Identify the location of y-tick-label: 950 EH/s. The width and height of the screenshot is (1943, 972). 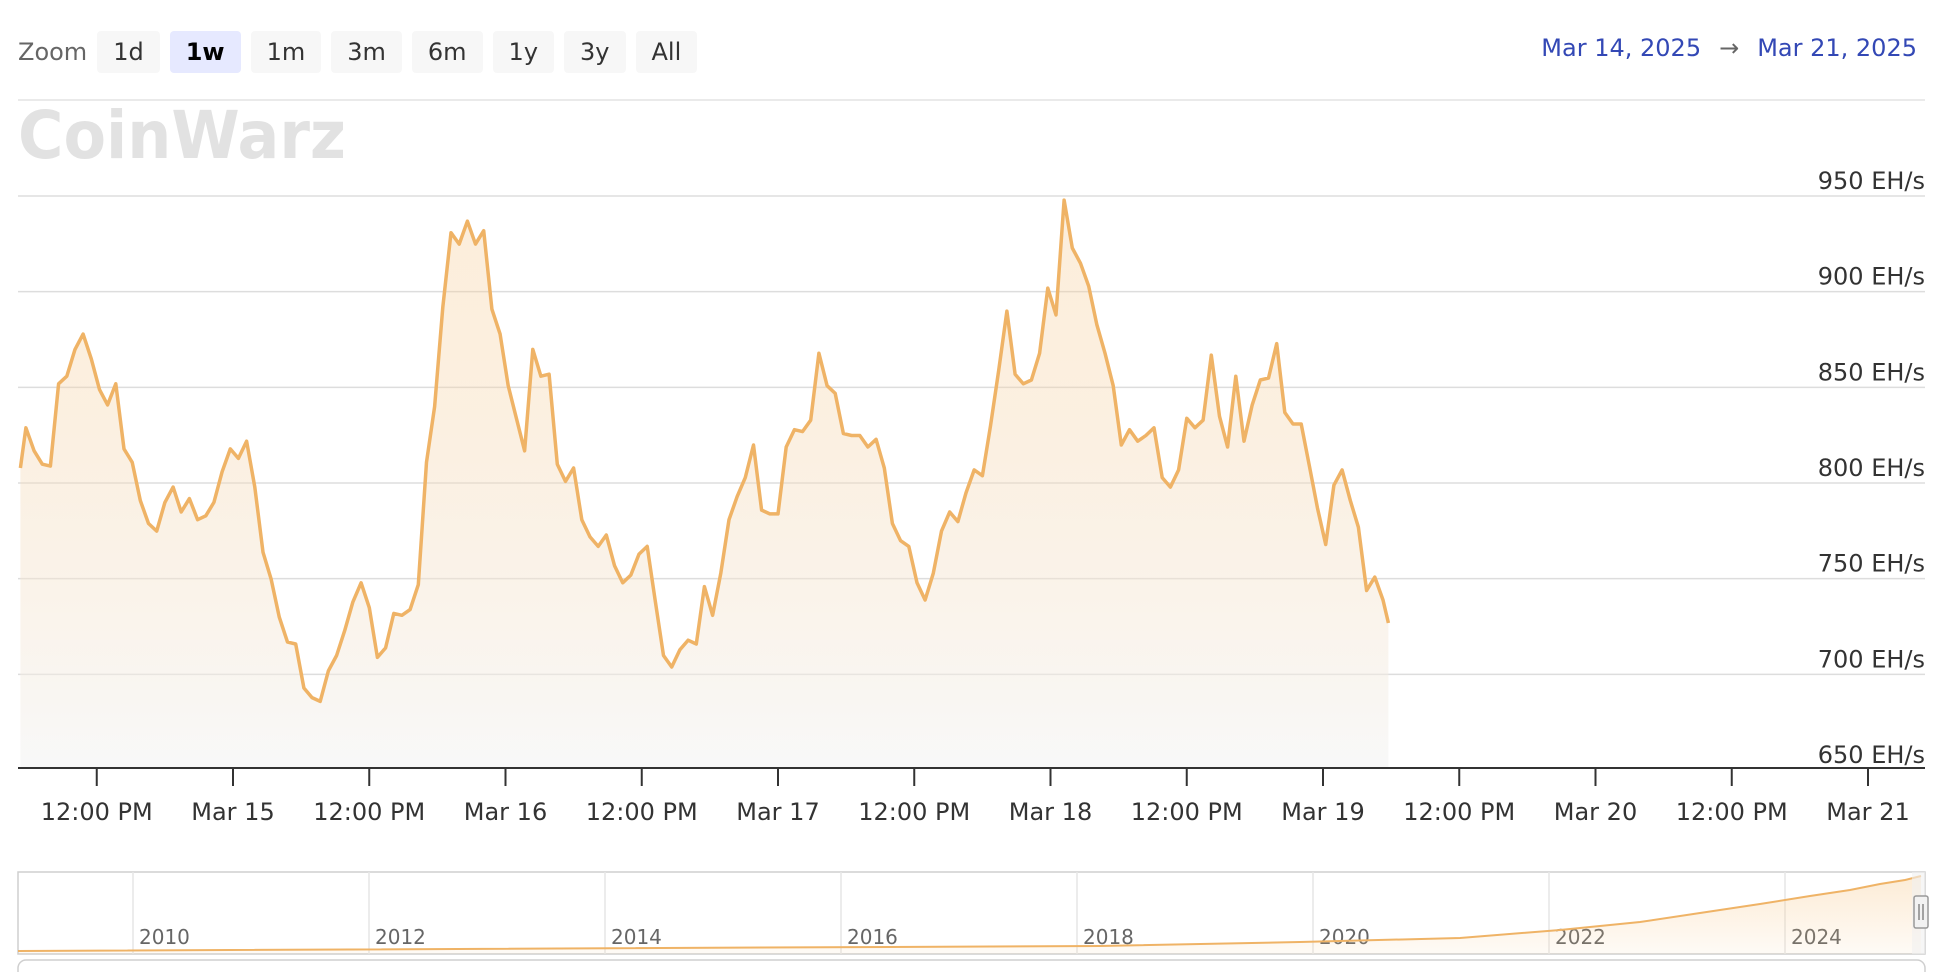
(1871, 181).